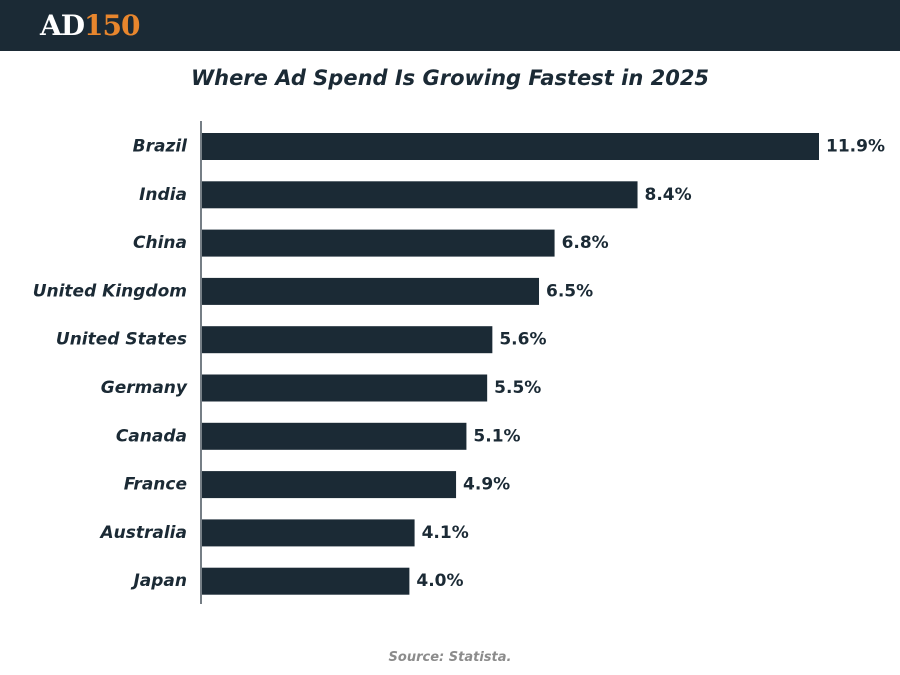 Image resolution: width=900 pixels, height=675 pixels. I want to click on value-label: 5.6%, so click(522, 340).